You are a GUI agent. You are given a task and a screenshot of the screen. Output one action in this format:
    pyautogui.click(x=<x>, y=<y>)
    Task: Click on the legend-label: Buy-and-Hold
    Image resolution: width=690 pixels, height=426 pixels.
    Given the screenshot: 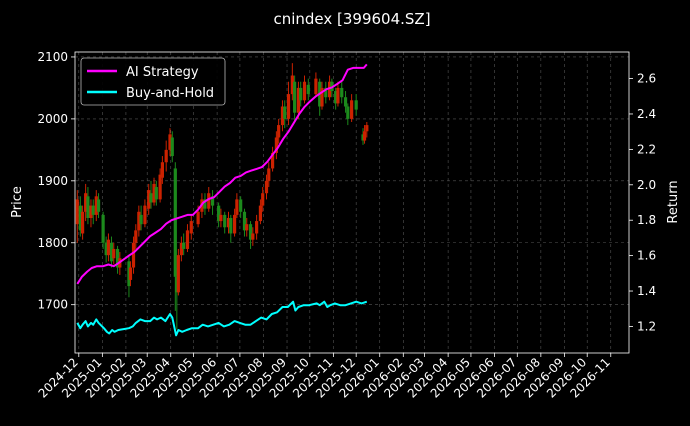 What is the action you would take?
    pyautogui.click(x=170, y=93)
    